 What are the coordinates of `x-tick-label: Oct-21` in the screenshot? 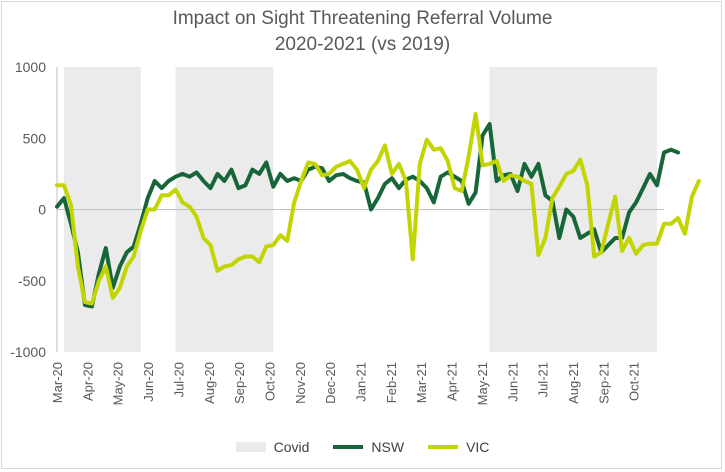 It's located at (634, 381).